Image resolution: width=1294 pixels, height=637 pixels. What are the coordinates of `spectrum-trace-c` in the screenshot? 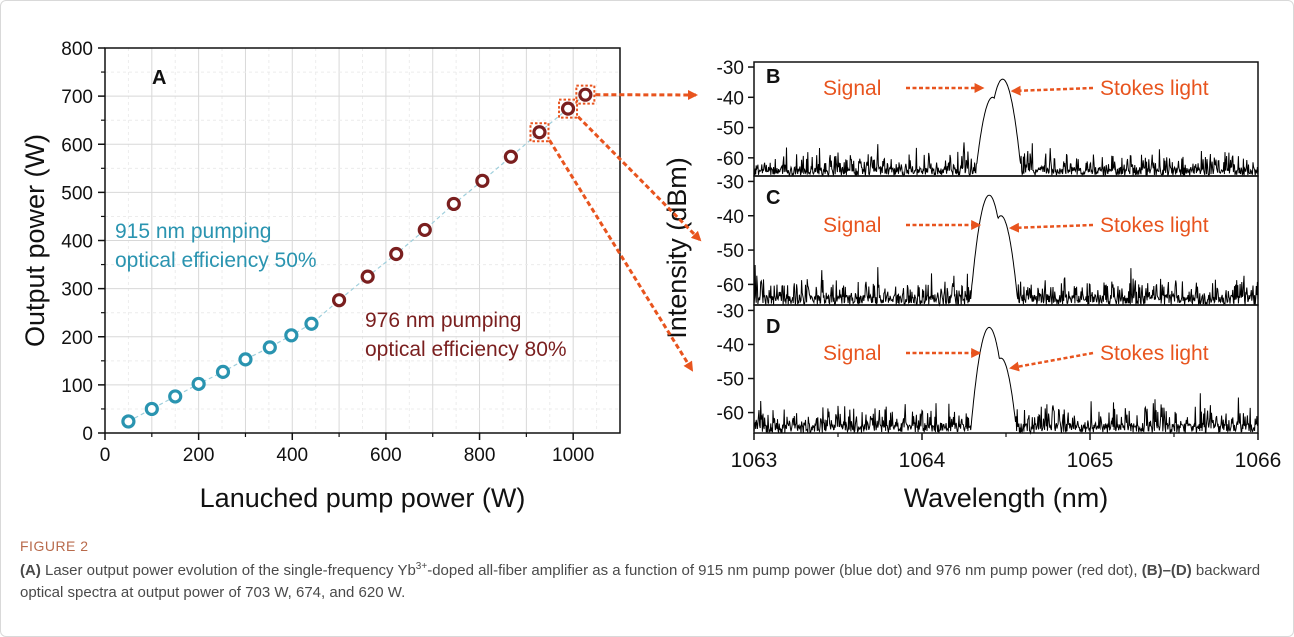 It's located at (1006, 250).